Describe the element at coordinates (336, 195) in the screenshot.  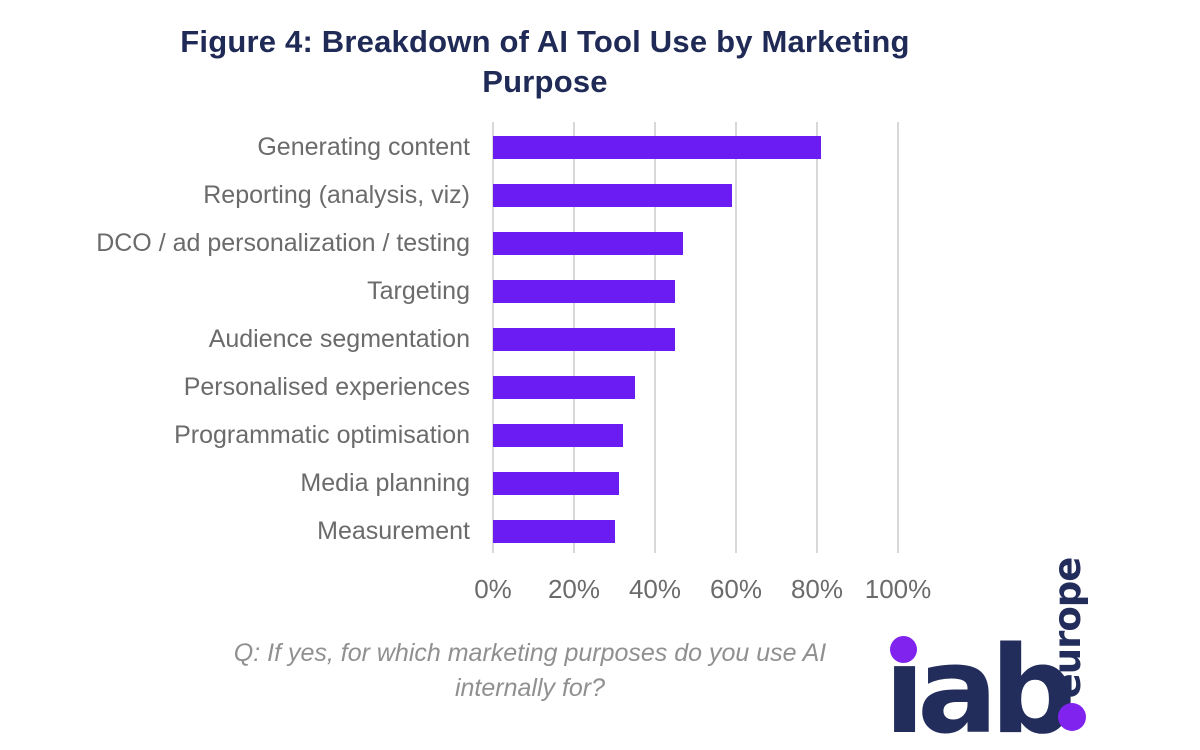
I see `category-label: Reporting (analysis, viz)` at that location.